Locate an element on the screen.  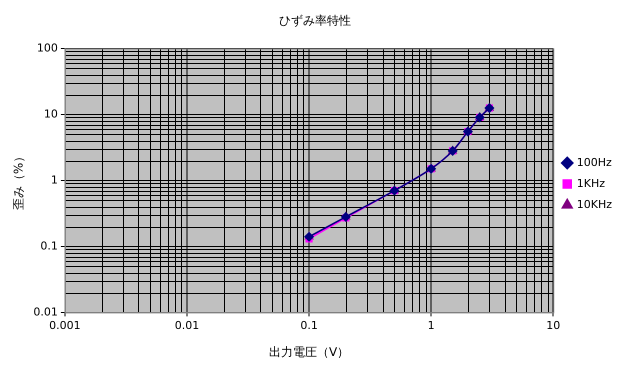
y-tick-label: 10 is located at coordinates (51, 113).